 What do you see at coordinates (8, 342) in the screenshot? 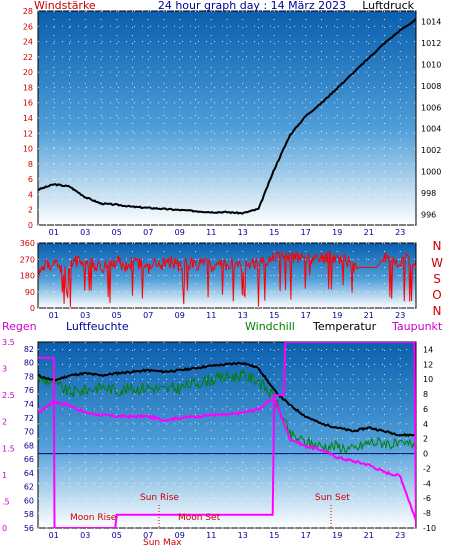
I see `rain-ytick-7: 3.5` at bounding box center [8, 342].